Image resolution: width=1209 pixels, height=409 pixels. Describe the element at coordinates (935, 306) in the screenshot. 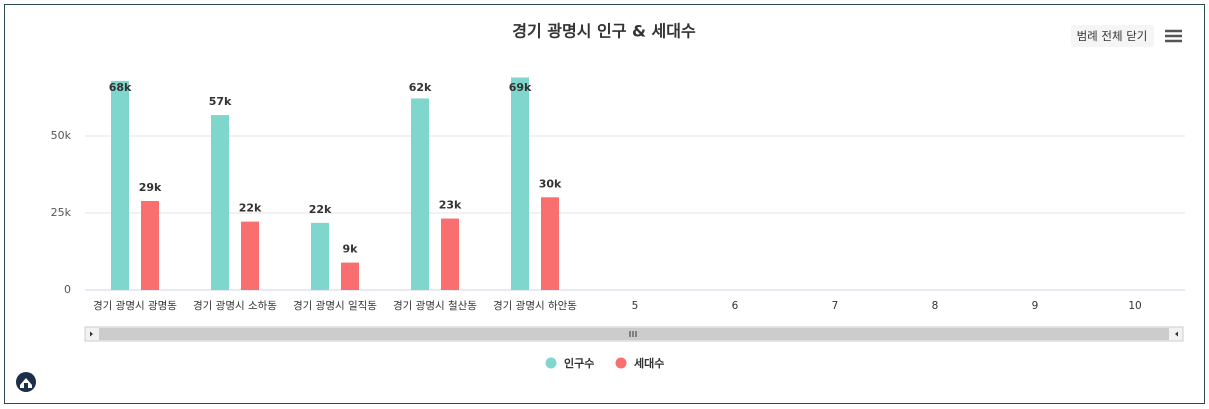

I see `x-tick-label: 8` at that location.